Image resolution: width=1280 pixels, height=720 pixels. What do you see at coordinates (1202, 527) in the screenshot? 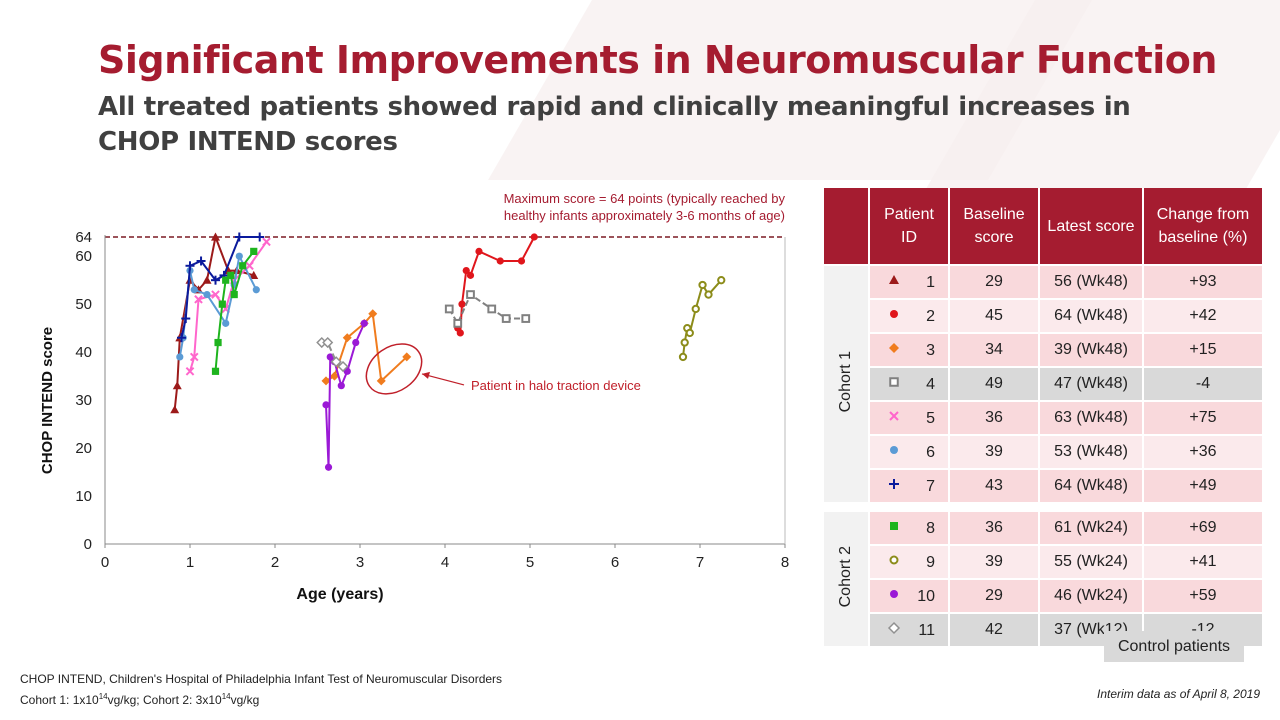
I see `change-cell: +69` at bounding box center [1202, 527].